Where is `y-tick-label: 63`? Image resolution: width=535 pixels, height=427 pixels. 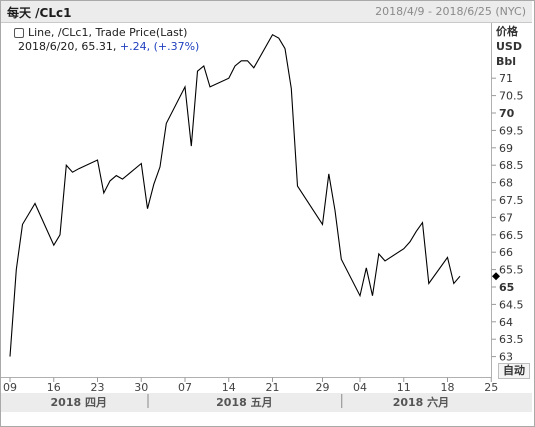 y-tick-label: 63 is located at coordinates (506, 357).